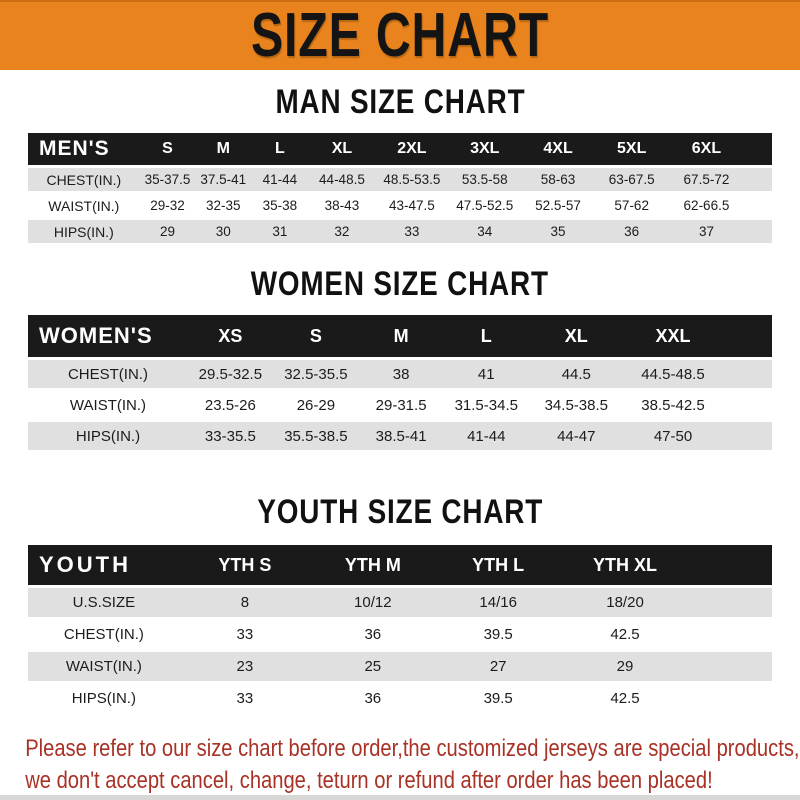 The height and width of the screenshot is (800, 800). What do you see at coordinates (400, 797) in the screenshot?
I see `bottom-edge-strip` at bounding box center [400, 797].